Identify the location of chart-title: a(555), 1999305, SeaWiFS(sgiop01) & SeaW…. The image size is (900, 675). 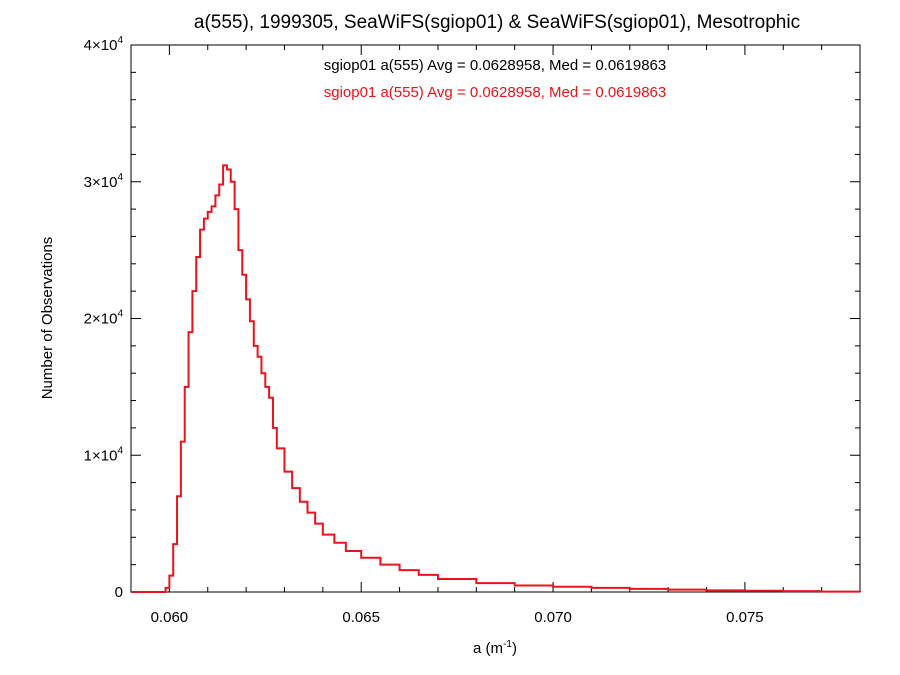
(497, 22).